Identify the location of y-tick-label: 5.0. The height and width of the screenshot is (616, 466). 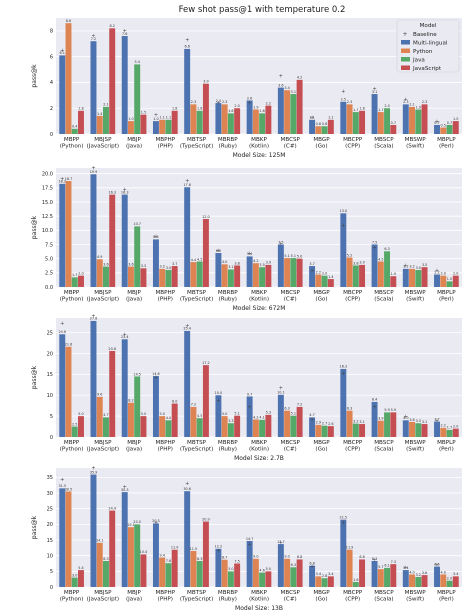
(49, 259).